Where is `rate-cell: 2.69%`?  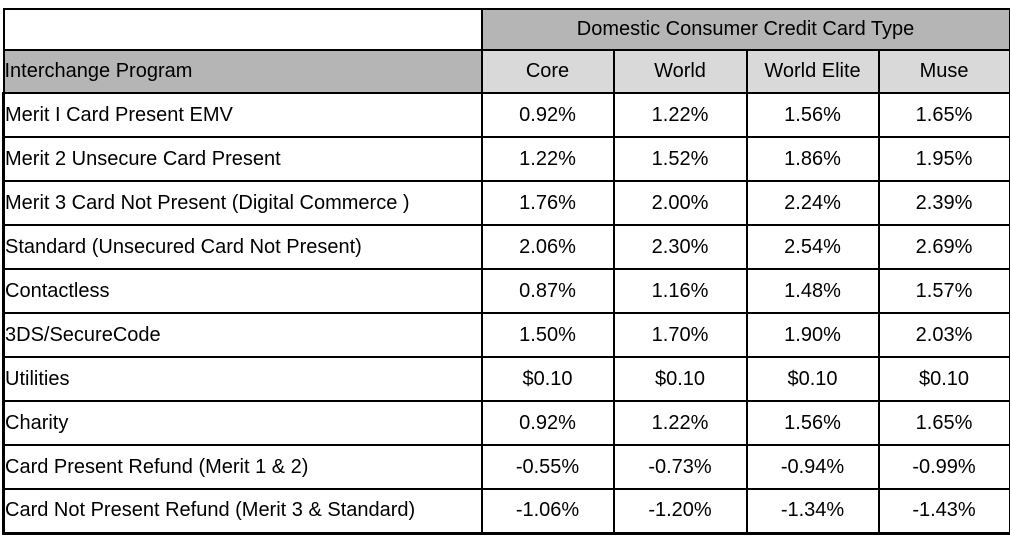 rate-cell: 2.69% is located at coordinates (943, 247).